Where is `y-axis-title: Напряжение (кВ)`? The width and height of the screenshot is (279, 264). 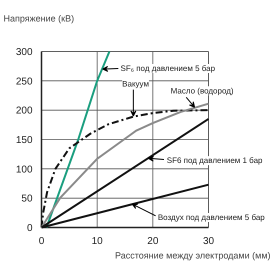
y-axis-title: Напряжение (кВ) is located at coordinates (39, 19).